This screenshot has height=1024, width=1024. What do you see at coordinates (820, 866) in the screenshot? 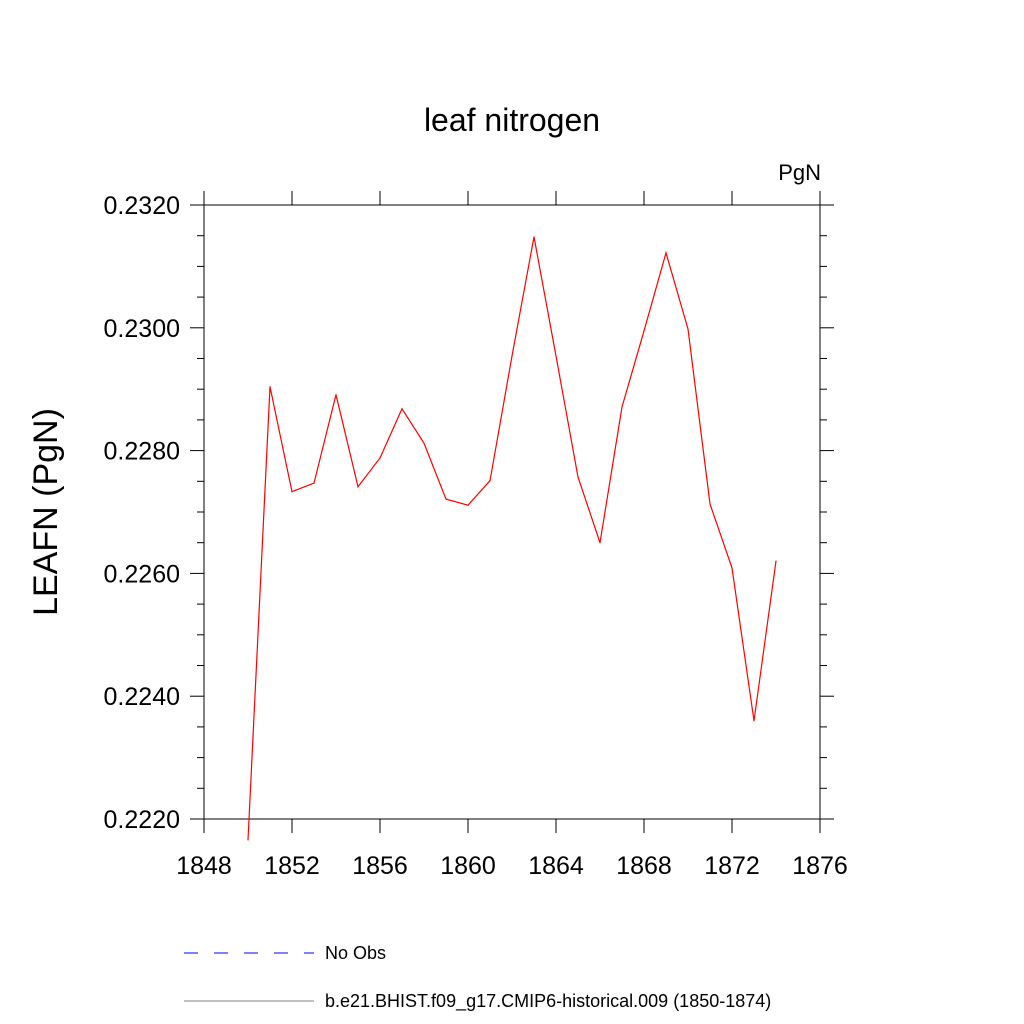
I see `x-tick-label: 1876` at bounding box center [820, 866].